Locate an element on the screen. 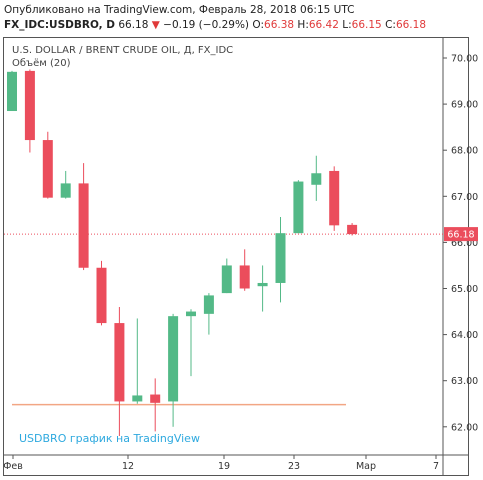 This screenshot has width=483, height=480. y-tick-label: 68.00 is located at coordinates (464, 151).